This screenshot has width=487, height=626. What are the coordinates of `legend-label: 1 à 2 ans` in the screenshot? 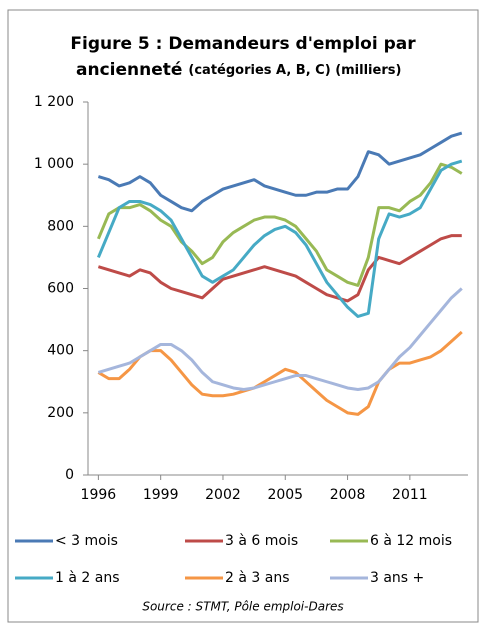 It's located at (87, 578).